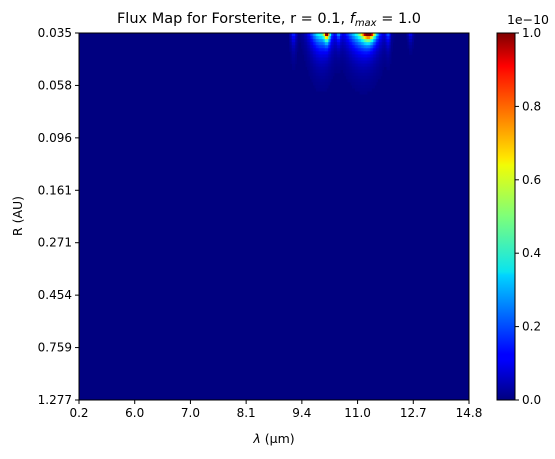 This screenshot has height=459, width=555. Describe the element at coordinates (531, 180) in the screenshot. I see `colorbar-tick-label: 0.6` at that location.